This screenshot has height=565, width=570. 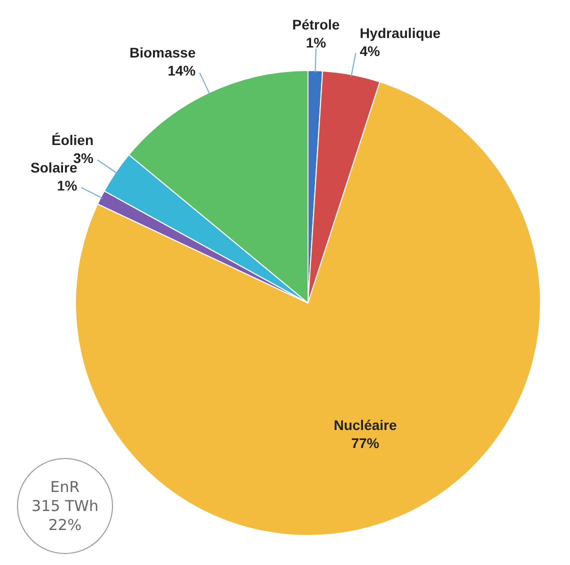 I want to click on data-label: 14%, so click(x=182, y=70).